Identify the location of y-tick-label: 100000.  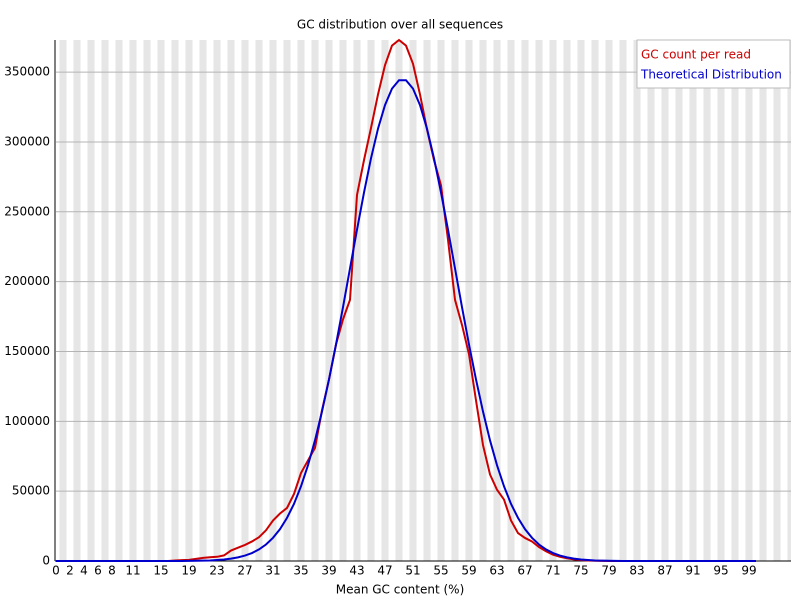
(27, 421).